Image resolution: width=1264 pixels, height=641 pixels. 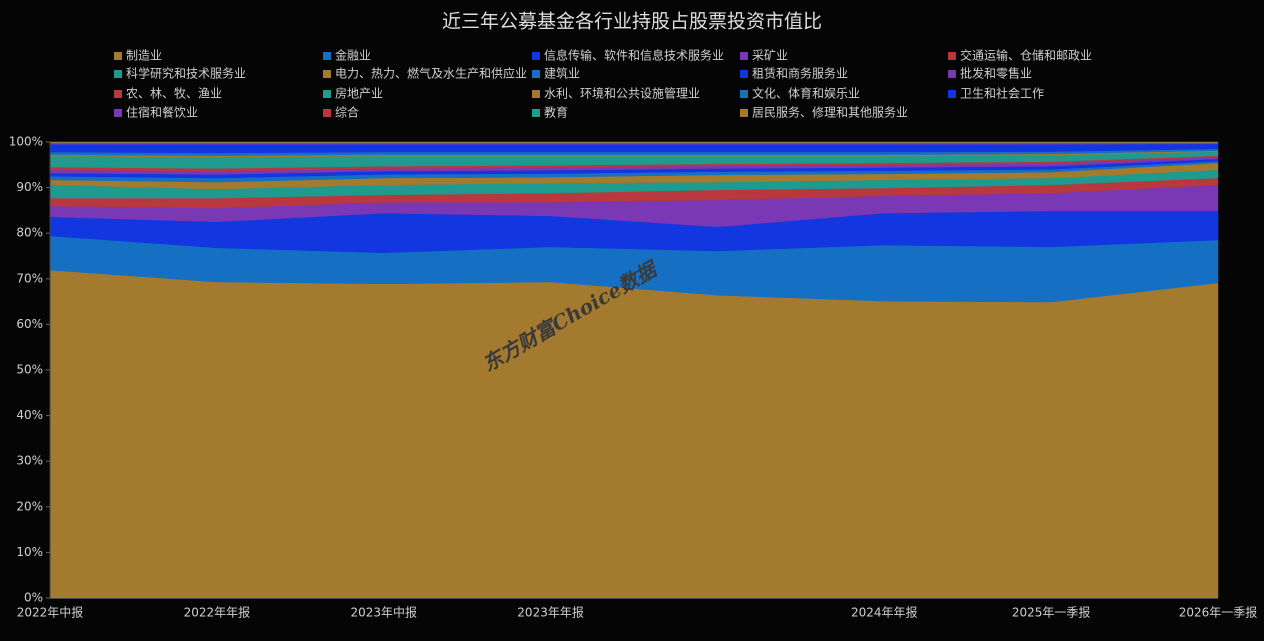 What do you see at coordinates (217, 612) in the screenshot?
I see `x-tick-label: 2022年年报` at bounding box center [217, 612].